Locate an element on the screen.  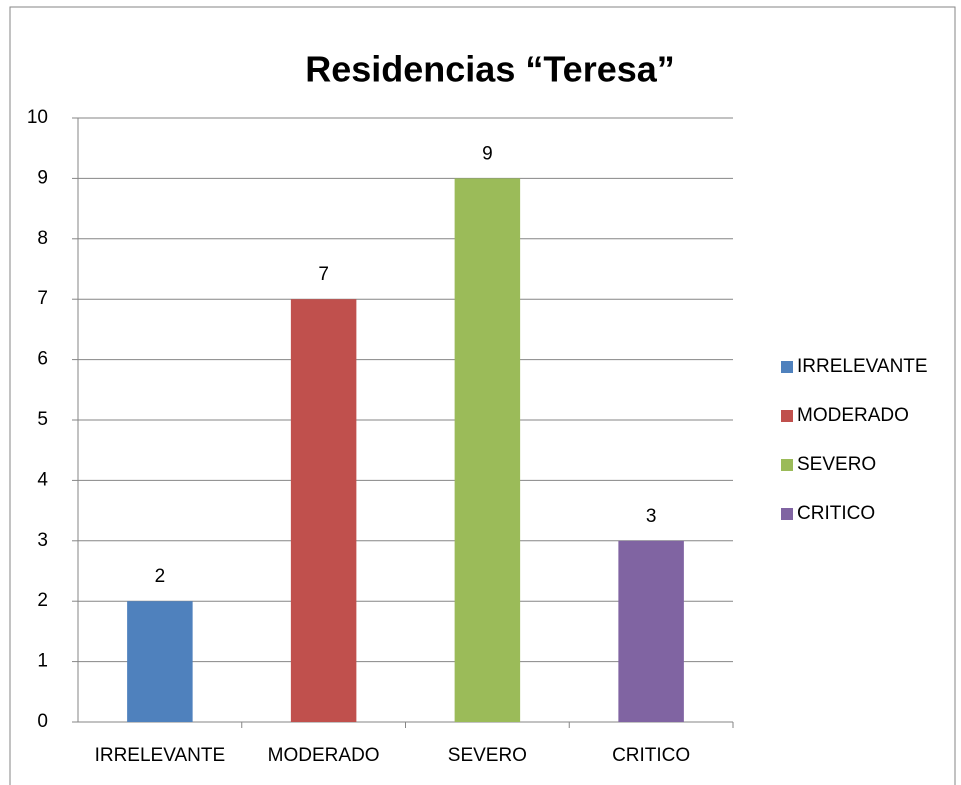
data-label: 2 is located at coordinates (160, 576).